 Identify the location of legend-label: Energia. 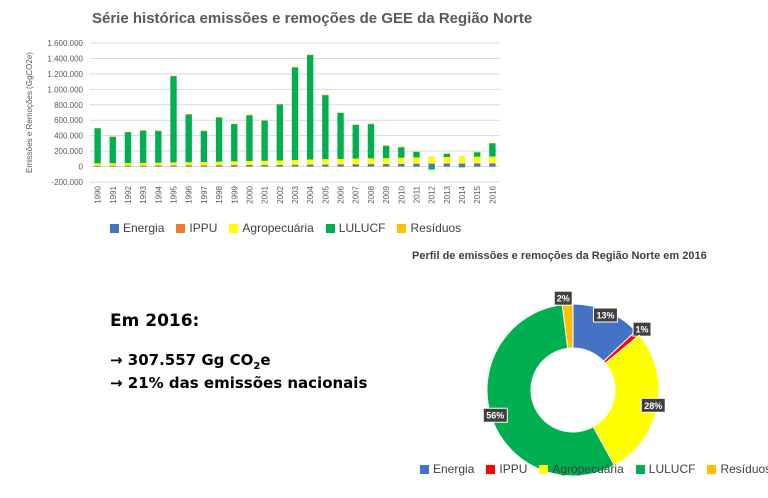
(454, 469).